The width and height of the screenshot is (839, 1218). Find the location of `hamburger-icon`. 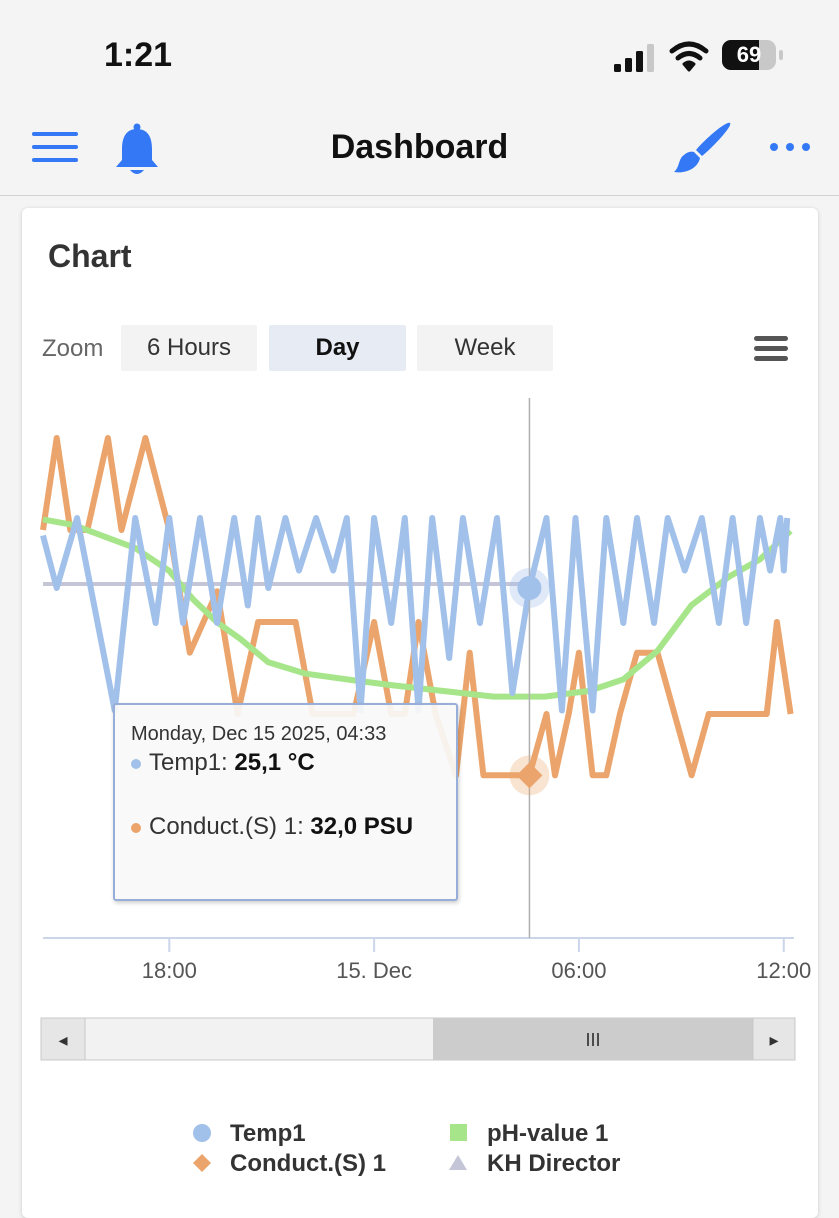

hamburger-icon is located at coordinates (770, 349).